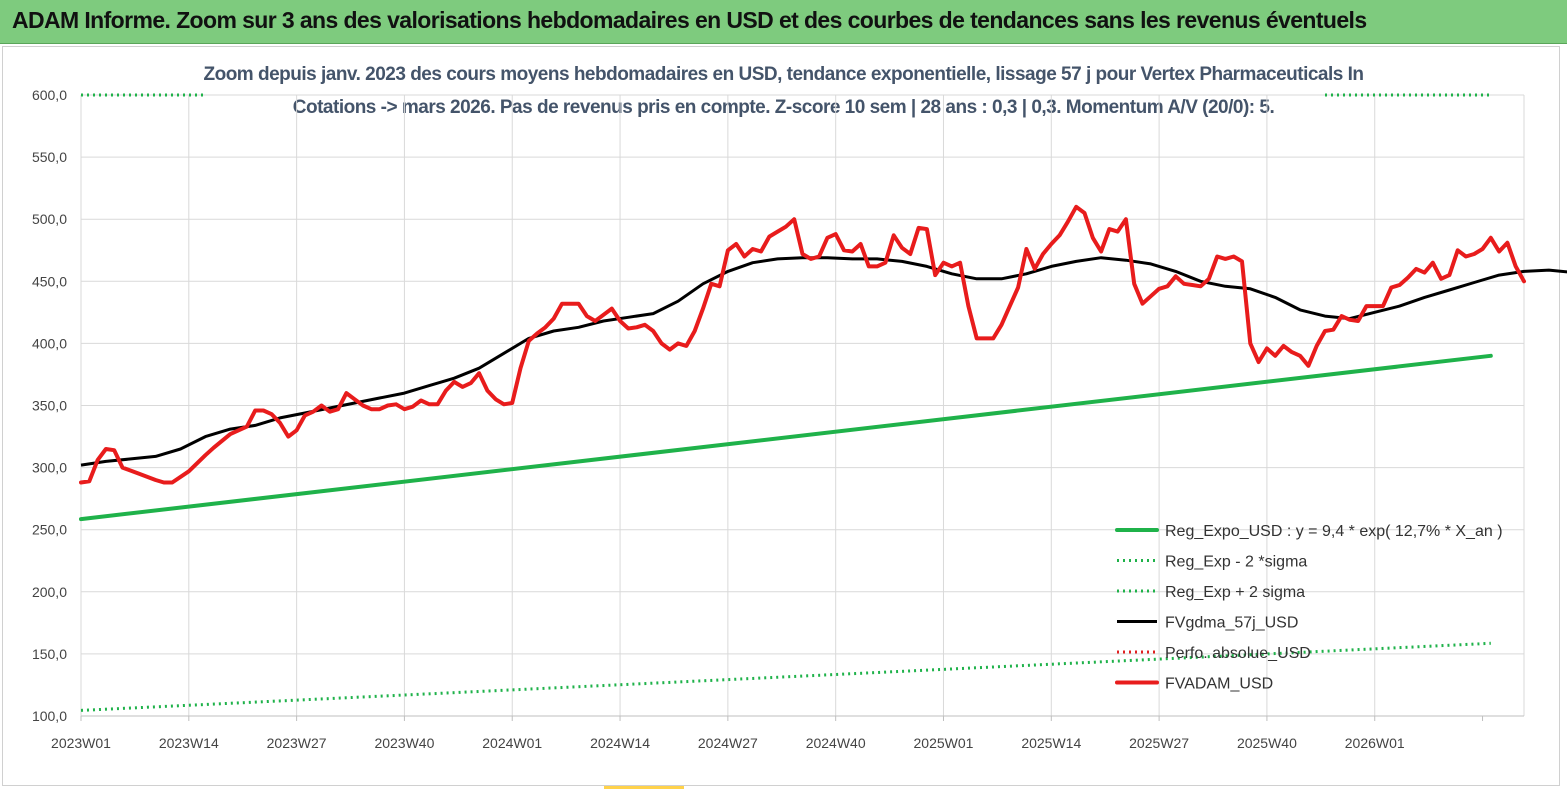  What do you see at coordinates (49, 592) in the screenshot?
I see `y-tick-label: 200,0` at bounding box center [49, 592].